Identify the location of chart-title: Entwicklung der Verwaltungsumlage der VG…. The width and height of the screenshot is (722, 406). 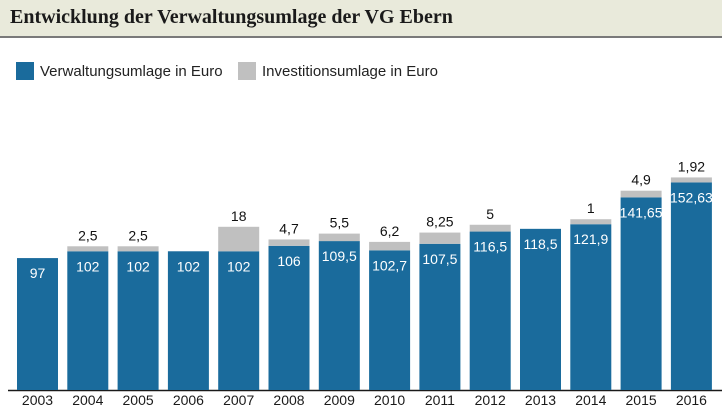
(231, 17).